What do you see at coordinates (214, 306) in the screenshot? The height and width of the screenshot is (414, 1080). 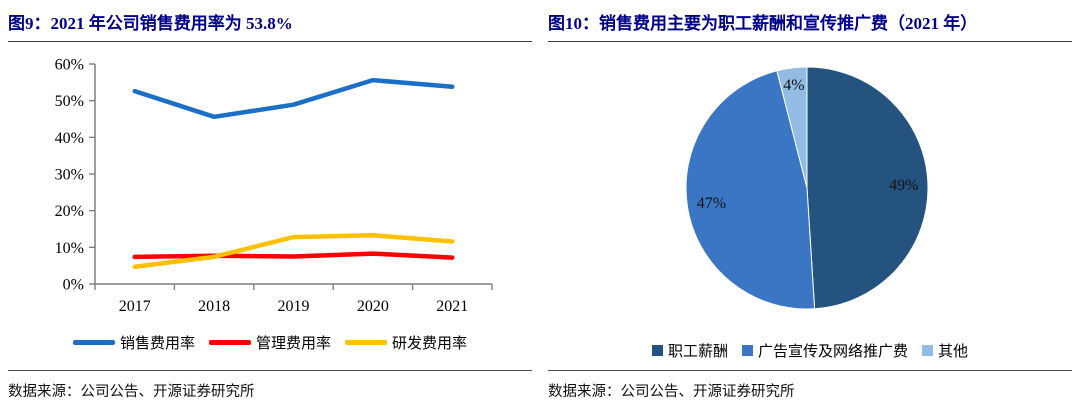 I see `svg-text: 2018` at bounding box center [214, 306].